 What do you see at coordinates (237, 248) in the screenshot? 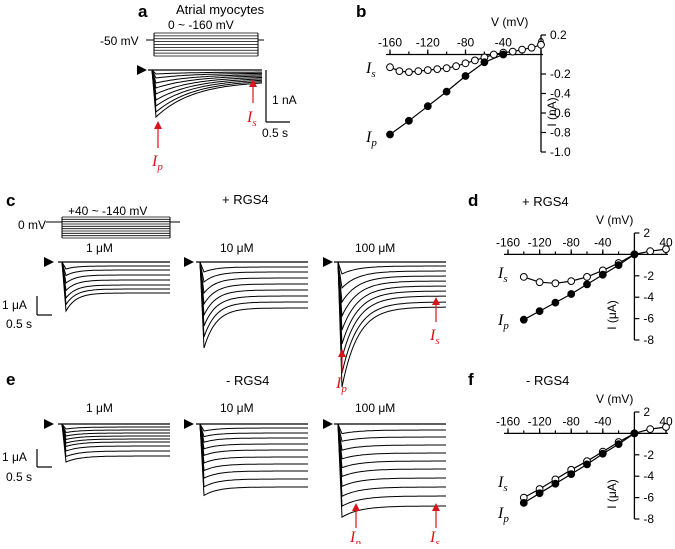
I see `panel-c-conc-2: 10 μM` at bounding box center [237, 248].